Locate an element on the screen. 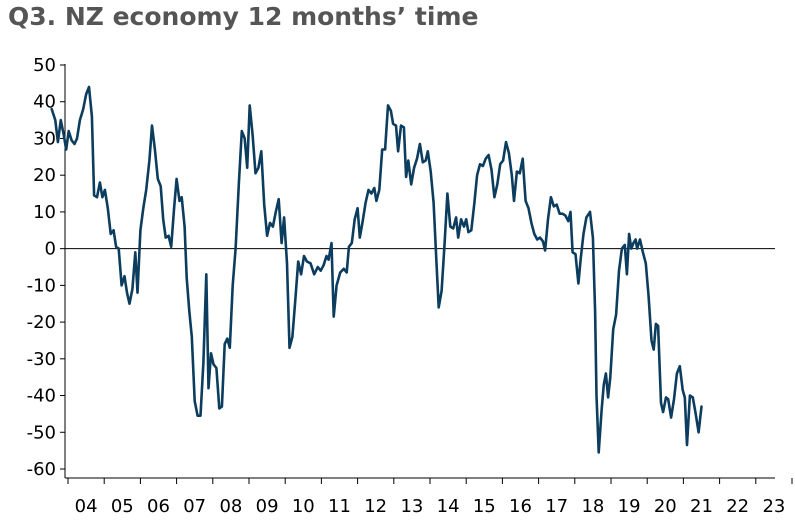  y-tick-label: -30 is located at coordinates (41, 359).